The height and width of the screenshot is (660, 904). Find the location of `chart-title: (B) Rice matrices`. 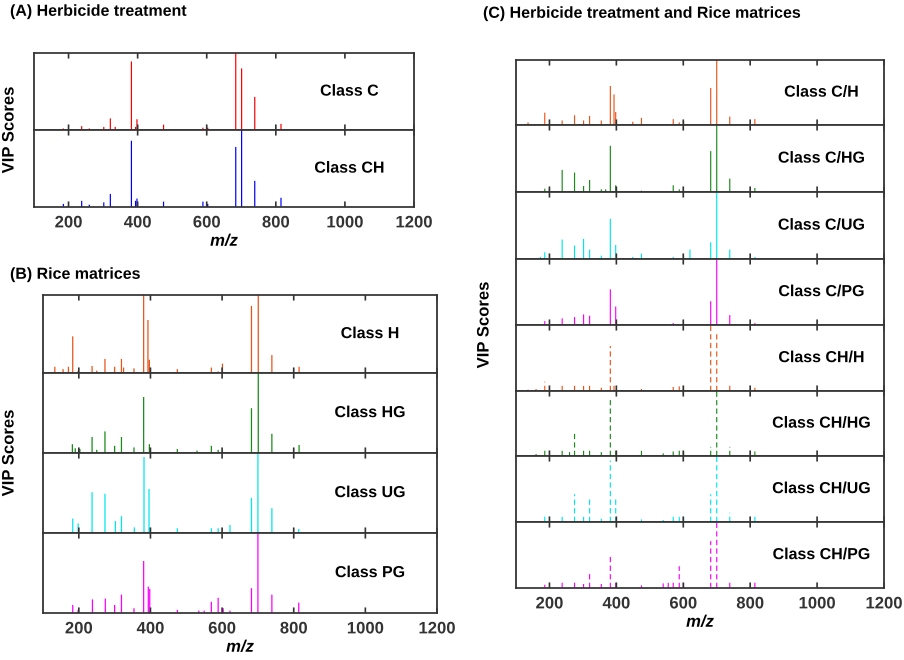

chart-title: (B) Rice matrices is located at coordinates (75, 274).